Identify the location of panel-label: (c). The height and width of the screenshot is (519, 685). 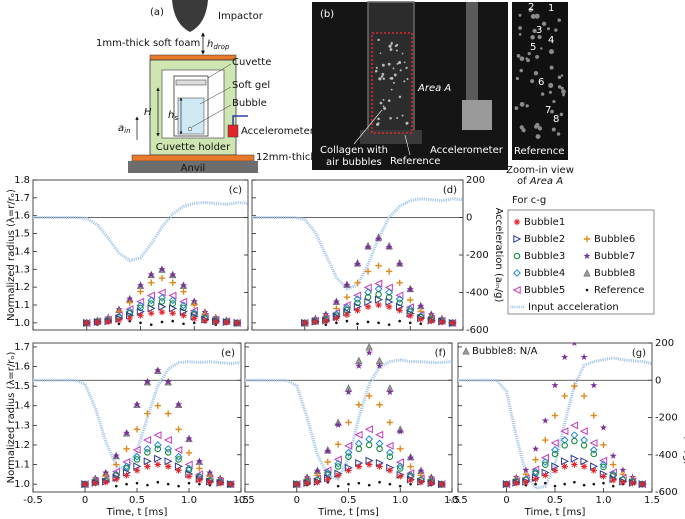
(235, 190).